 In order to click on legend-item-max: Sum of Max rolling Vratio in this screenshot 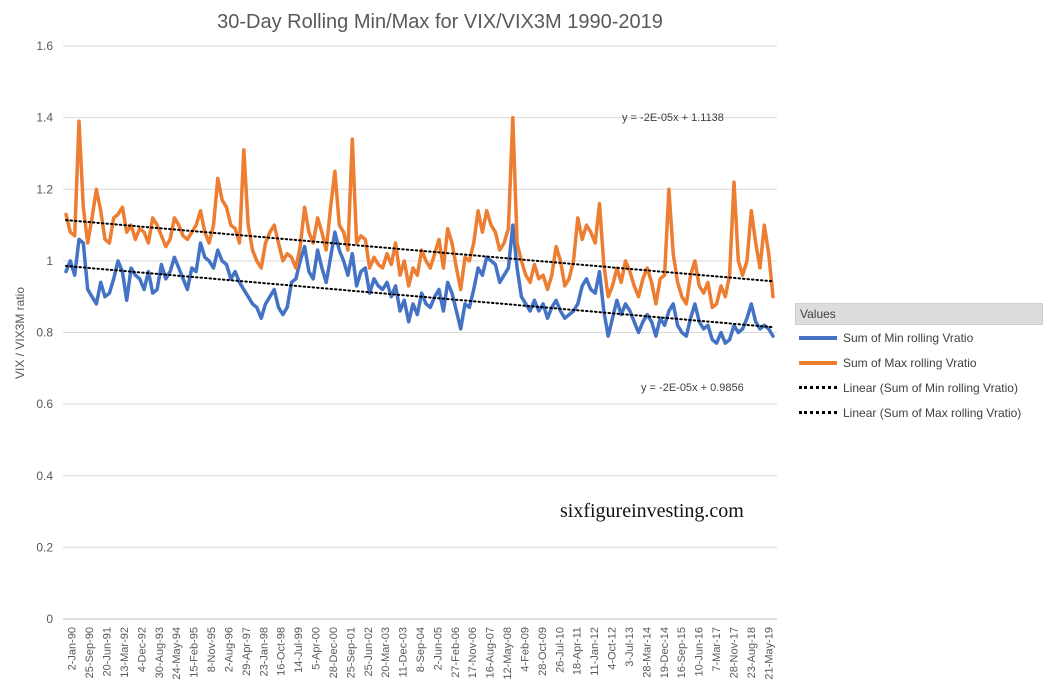, I will do `click(919, 362)`.